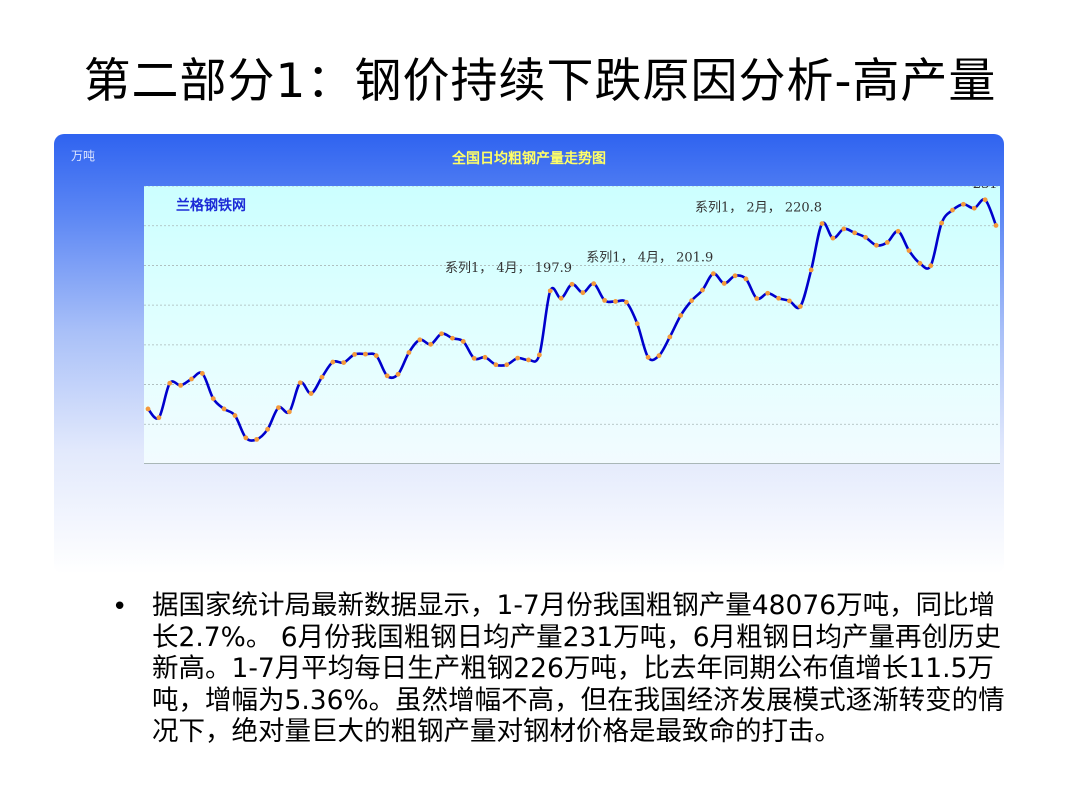 The height and width of the screenshot is (810, 1080). Describe the element at coordinates (529, 159) in the screenshot. I see `chart-title: 全国日均粗钢产量走势图` at that location.